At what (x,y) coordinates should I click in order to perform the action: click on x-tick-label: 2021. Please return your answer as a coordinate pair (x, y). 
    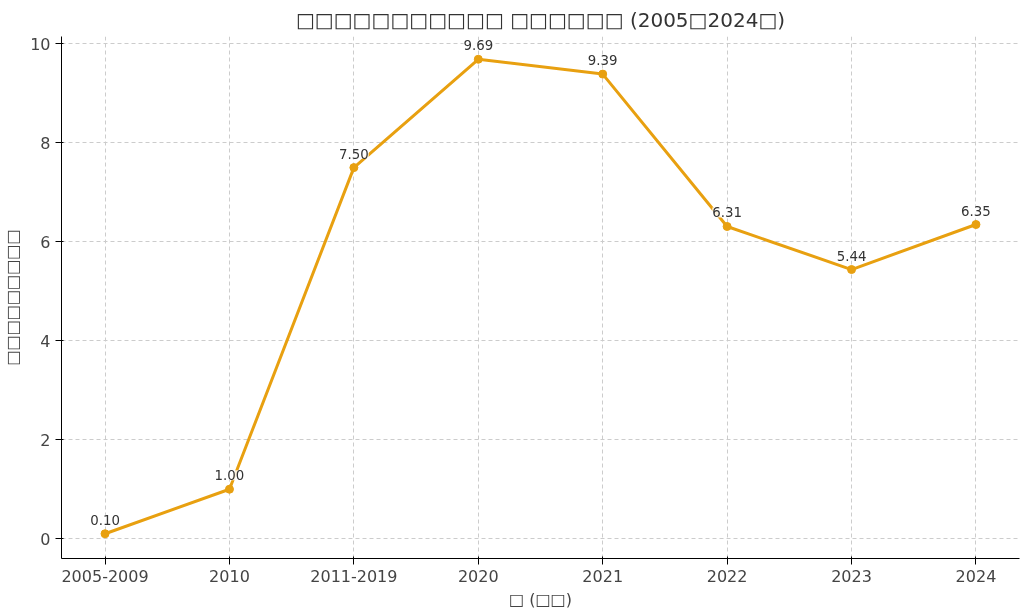
    Looking at the image, I should click on (603, 576).